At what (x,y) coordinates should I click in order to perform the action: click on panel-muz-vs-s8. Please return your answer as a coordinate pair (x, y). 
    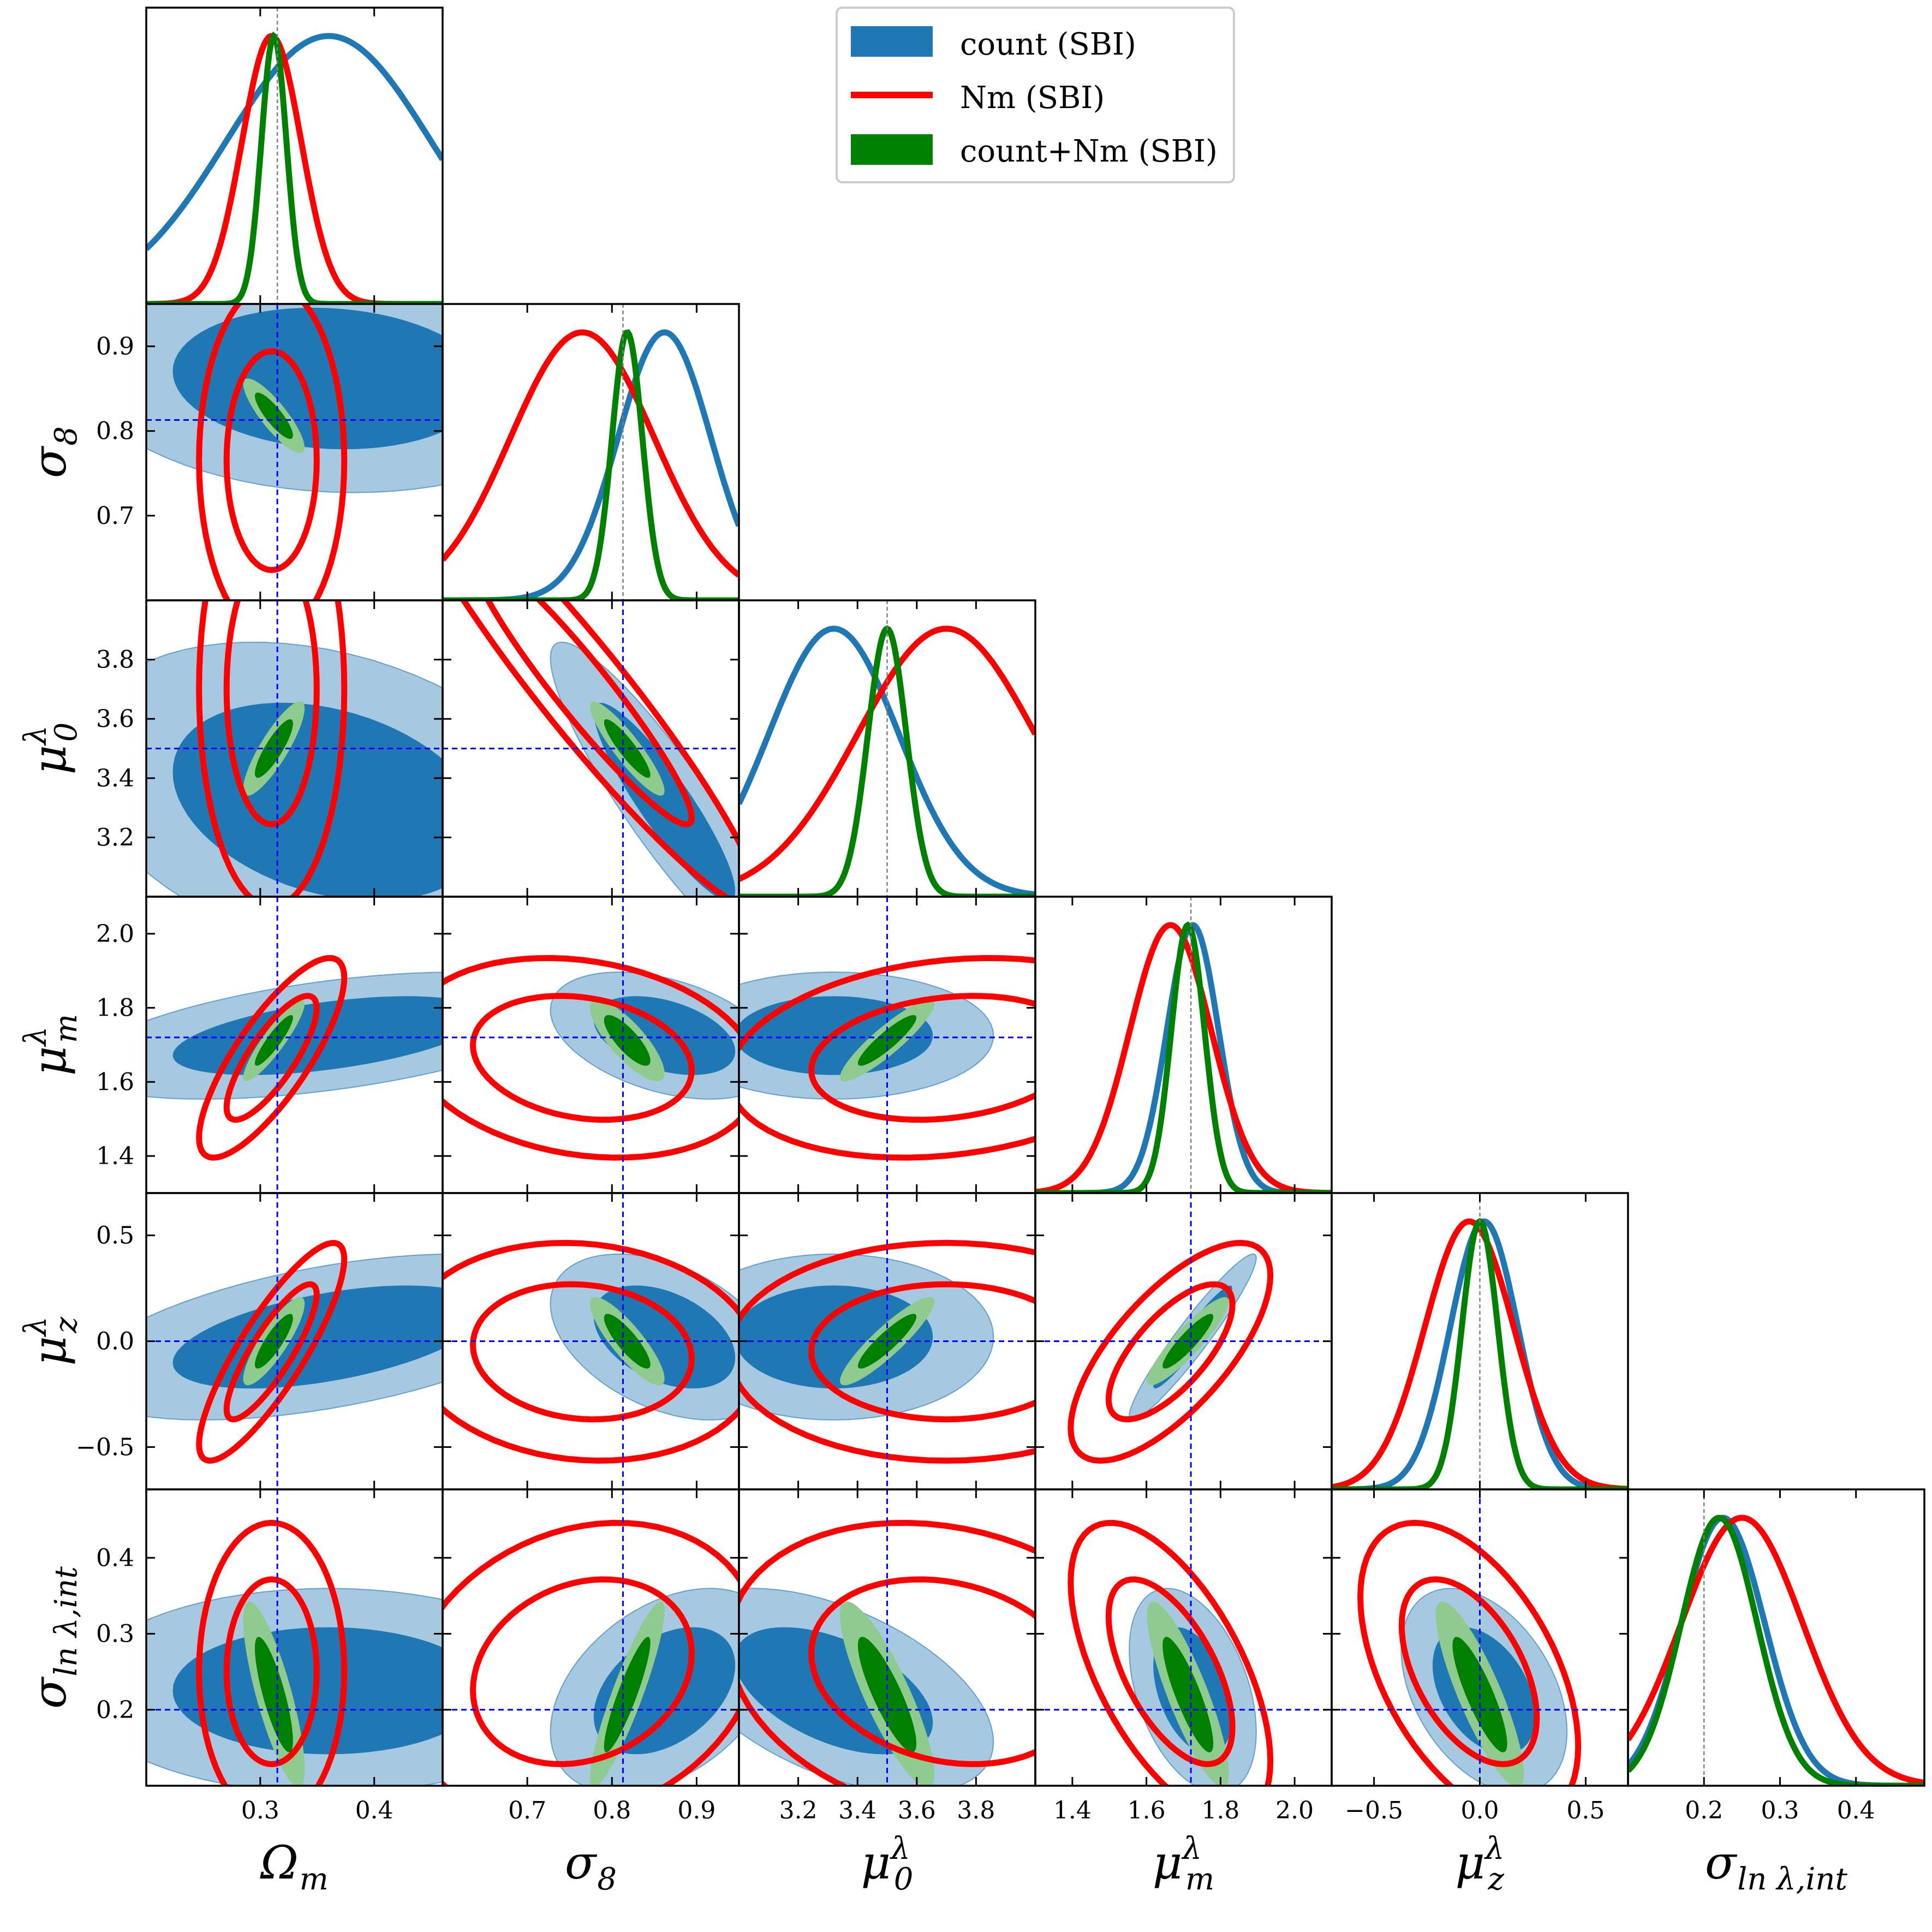
    Looking at the image, I should click on (591, 1341).